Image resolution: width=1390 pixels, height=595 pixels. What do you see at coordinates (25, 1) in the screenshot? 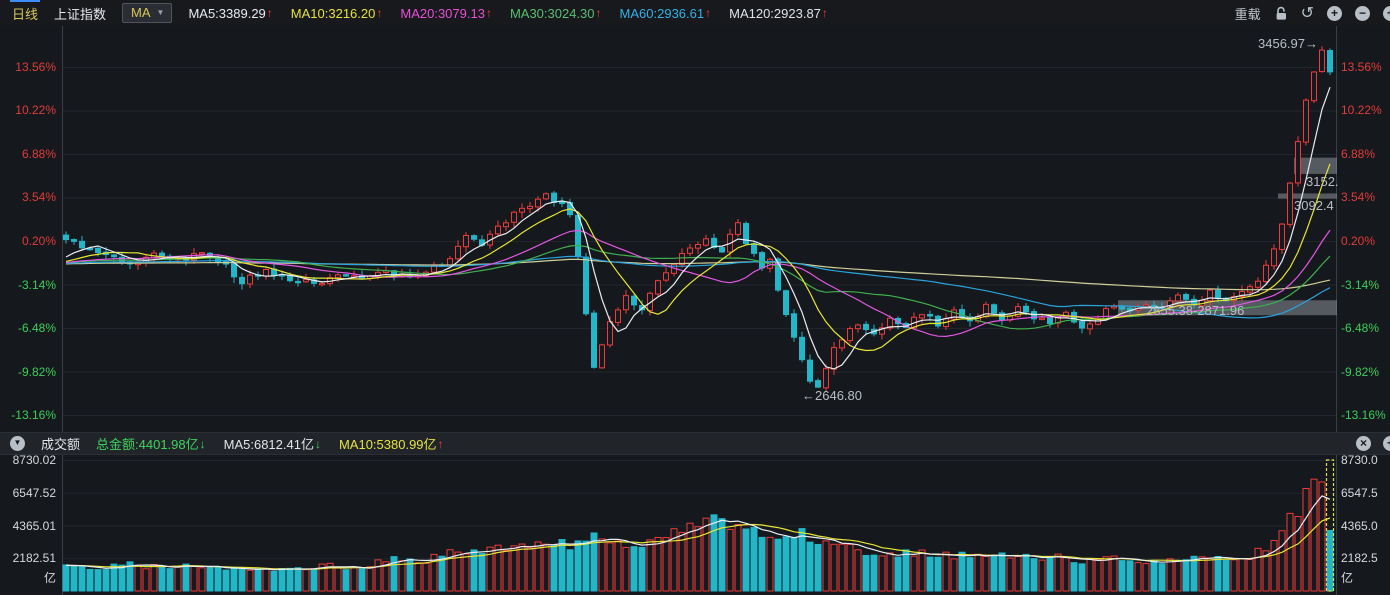
I see `active-tab-indicator` at bounding box center [25, 1].